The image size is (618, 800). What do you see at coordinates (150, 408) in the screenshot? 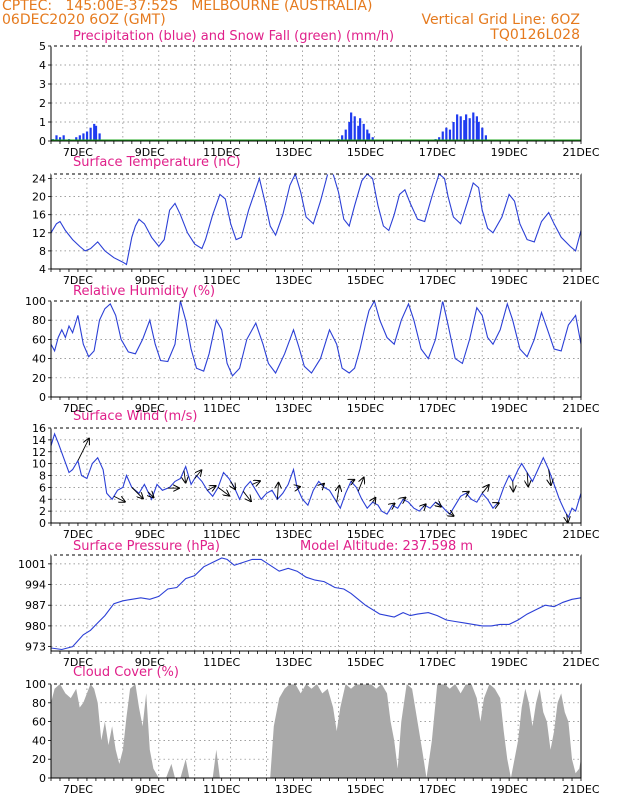
I see `rh-xlabel: 9DEC` at bounding box center [150, 408].